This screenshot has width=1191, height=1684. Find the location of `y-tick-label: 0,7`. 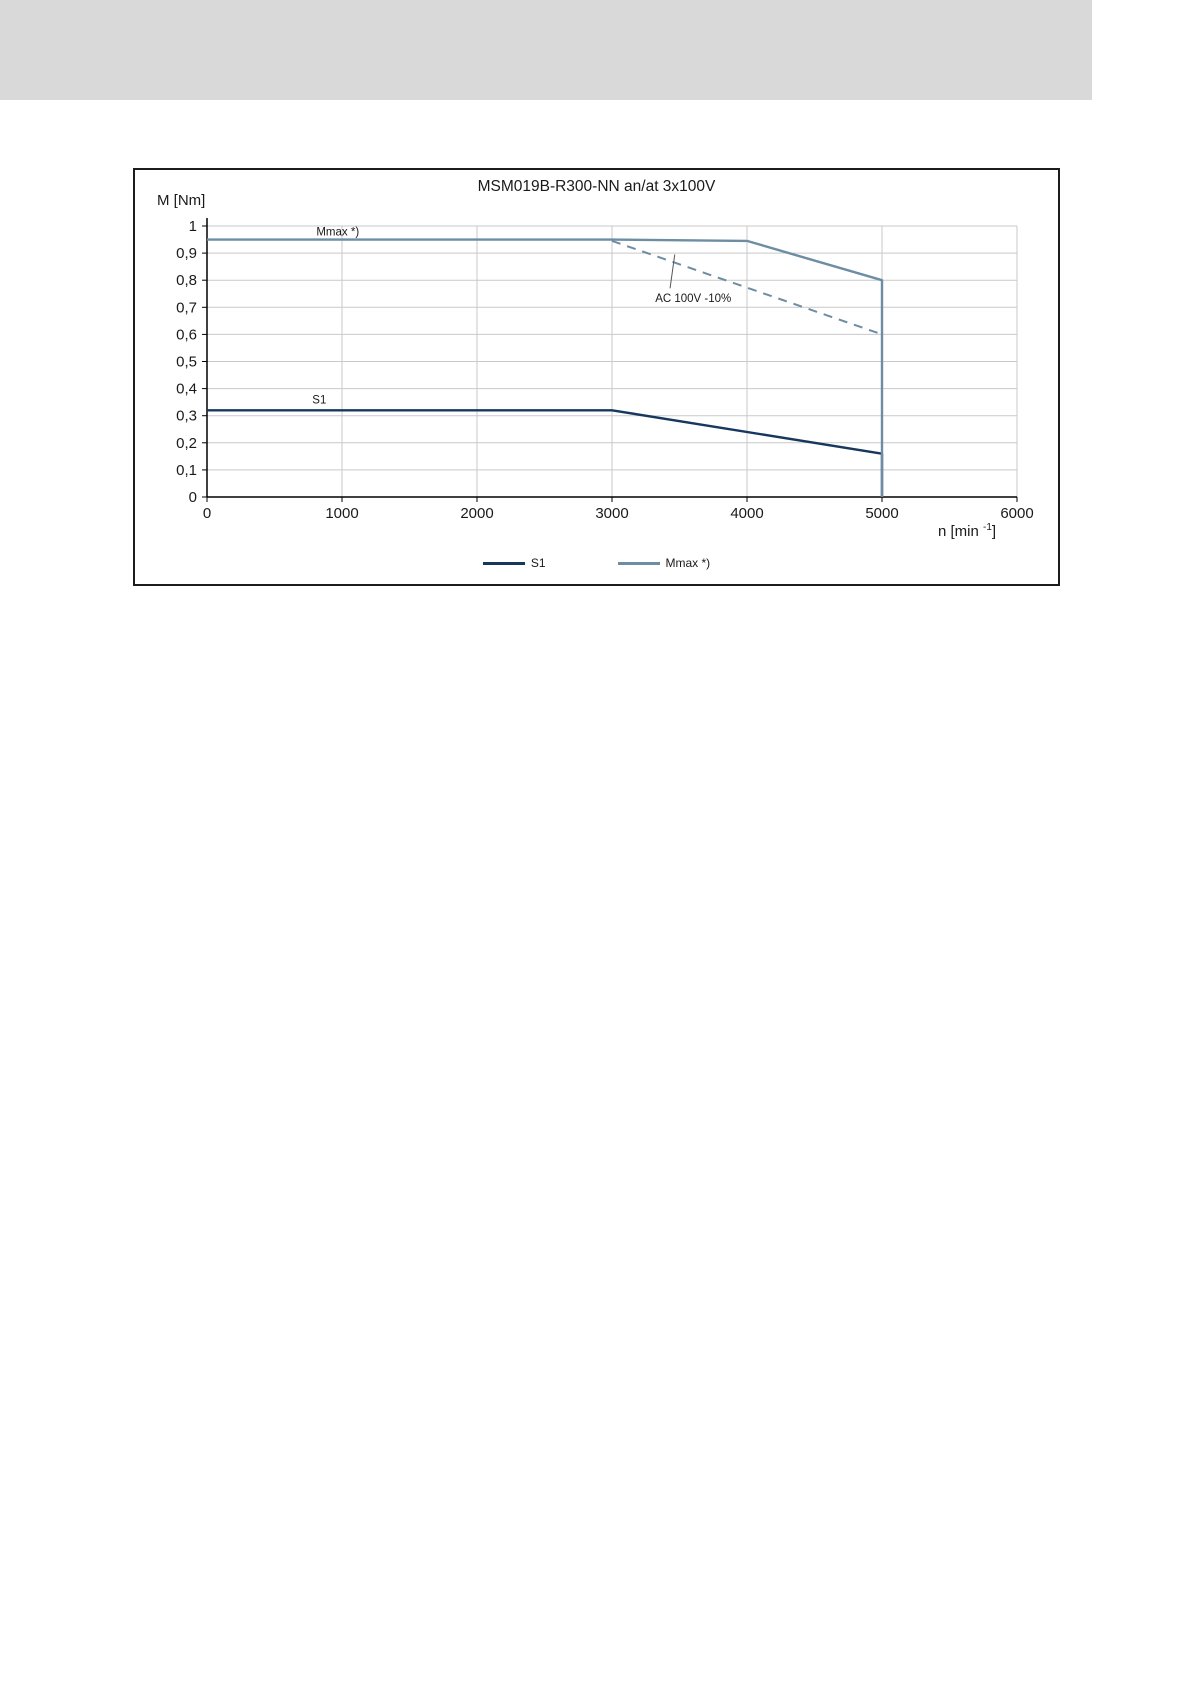

y-tick-label: 0,7 is located at coordinates (186, 307).